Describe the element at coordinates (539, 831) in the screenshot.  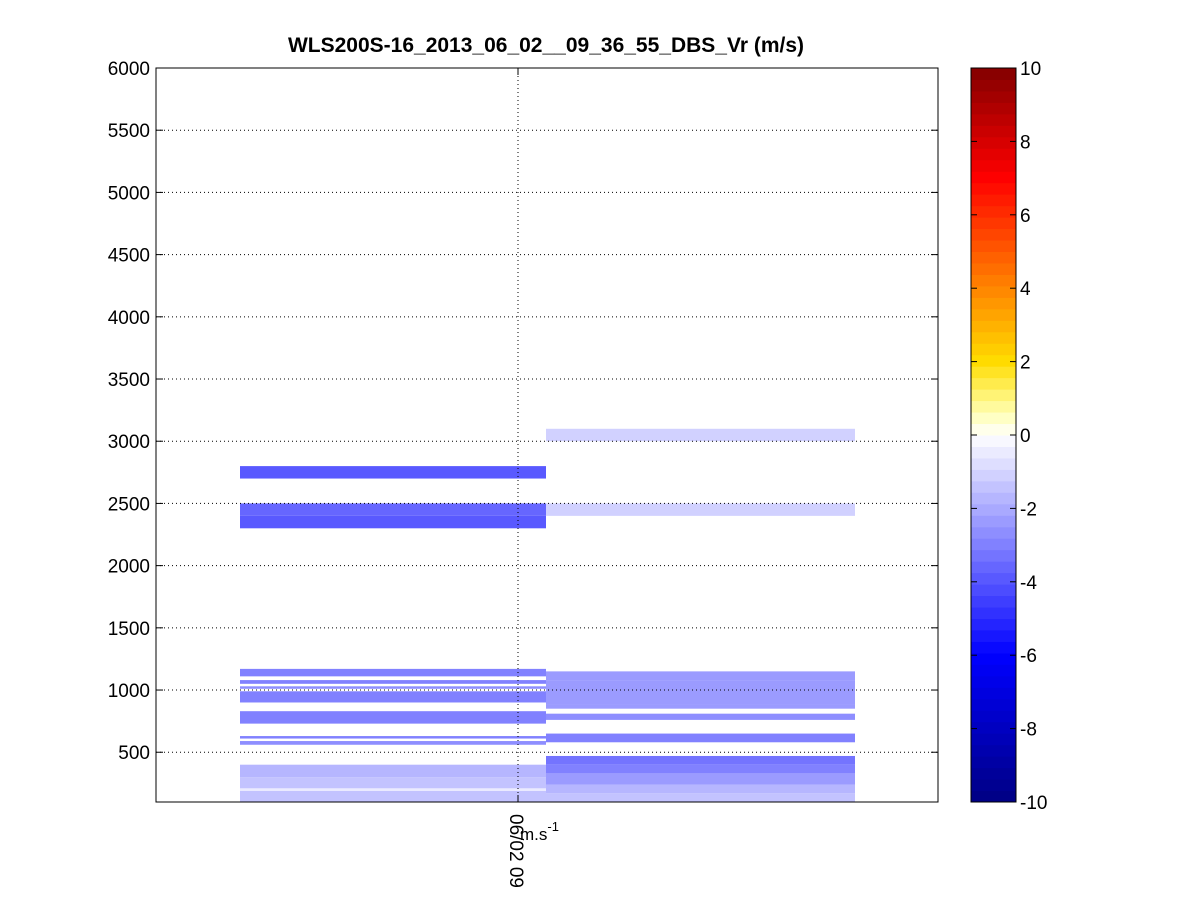
I see `x-axis-unit-label: m.s-1` at that location.